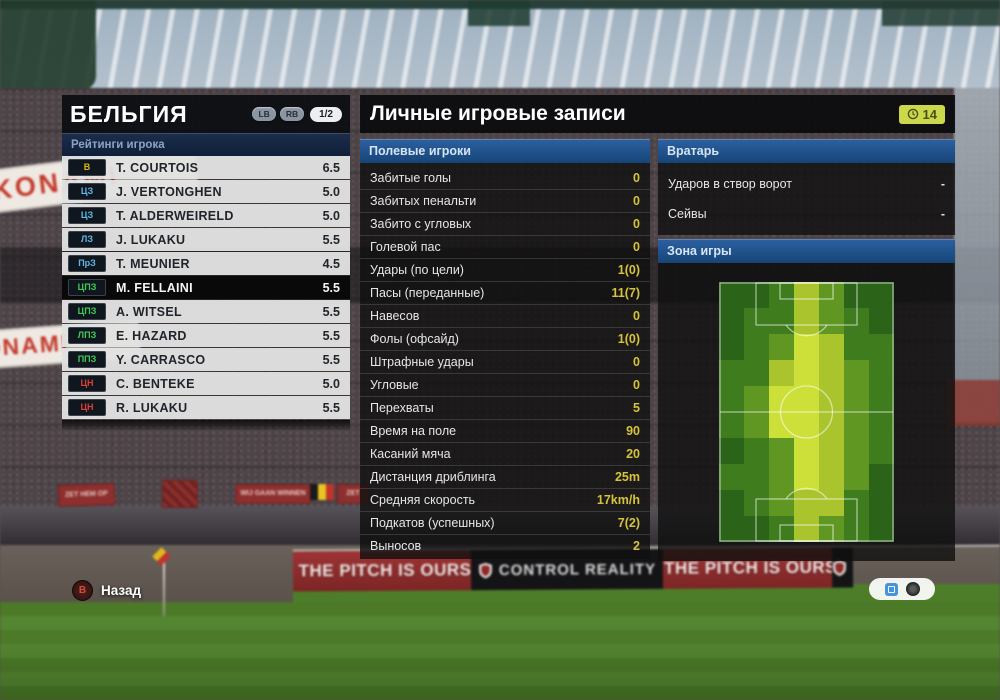 The image size is (1000, 700). Describe the element at coordinates (636, 247) in the screenshot. I see `stat-value: 0` at that location.